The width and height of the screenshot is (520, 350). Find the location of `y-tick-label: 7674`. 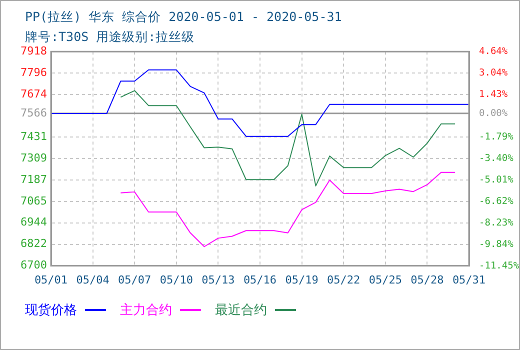

y-tick-label: 7674 is located at coordinates (34, 93).